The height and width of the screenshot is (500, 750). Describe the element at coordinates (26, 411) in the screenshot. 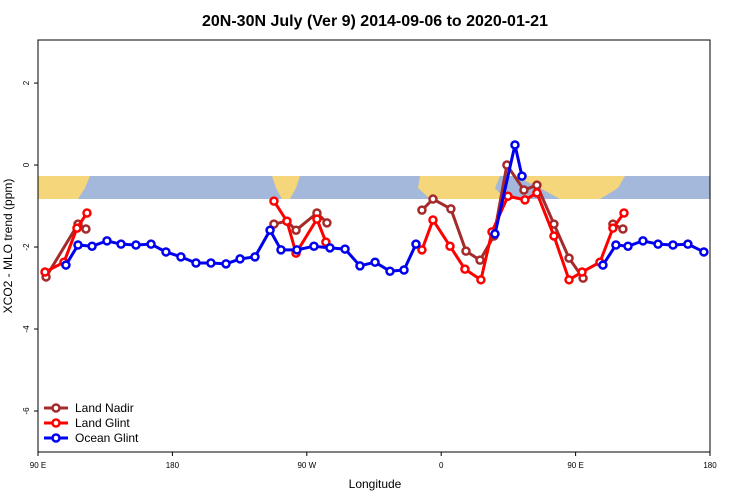

I see `y-tick-label: -6` at that location.